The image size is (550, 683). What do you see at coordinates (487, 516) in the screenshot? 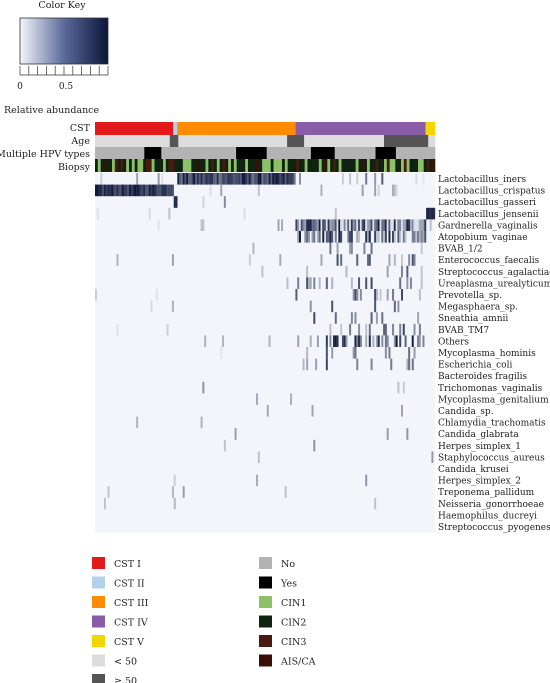
I see `row-label: Haemophilus_ducreyi` at bounding box center [487, 516].